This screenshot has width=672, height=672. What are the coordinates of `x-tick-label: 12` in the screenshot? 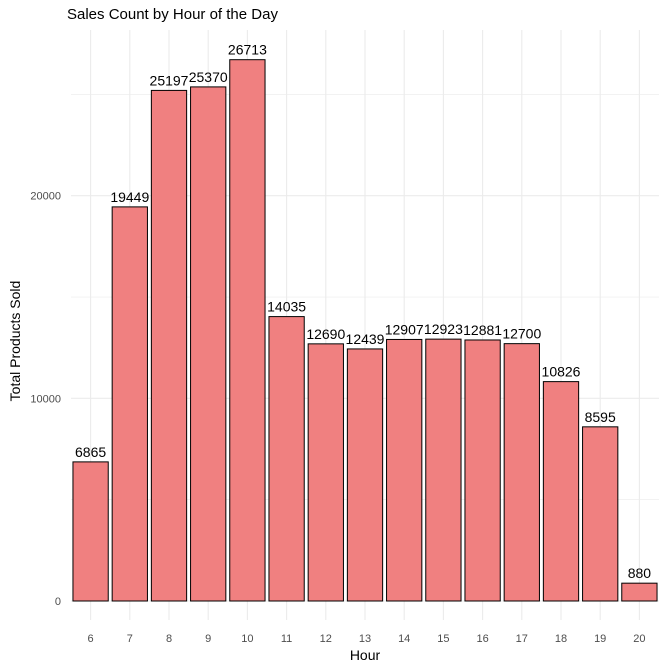 It's located at (326, 639).